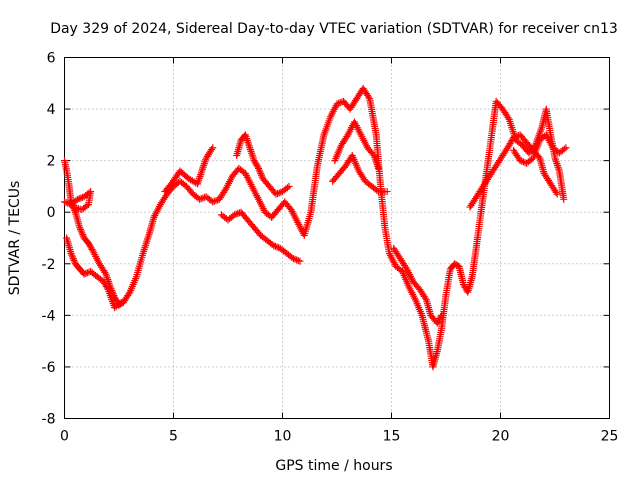 The image size is (640, 480). What do you see at coordinates (49, 265) in the screenshot?
I see `y-tick-label: -2` at bounding box center [49, 265].